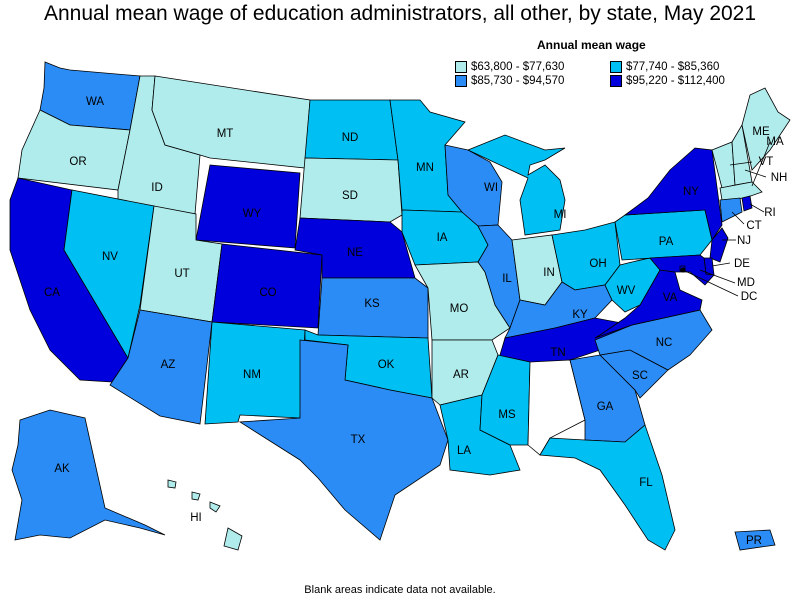 Image resolution: width=800 pixels, height=600 pixels. I want to click on state-sd, so click(351, 190).